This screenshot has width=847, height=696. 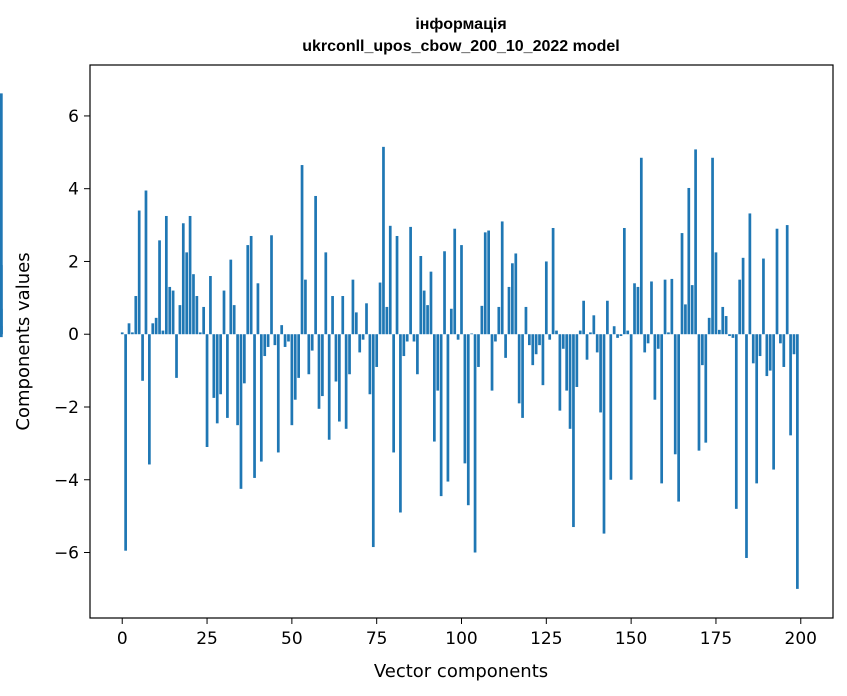 I want to click on chart-title-line1: інформація, so click(x=460, y=24).